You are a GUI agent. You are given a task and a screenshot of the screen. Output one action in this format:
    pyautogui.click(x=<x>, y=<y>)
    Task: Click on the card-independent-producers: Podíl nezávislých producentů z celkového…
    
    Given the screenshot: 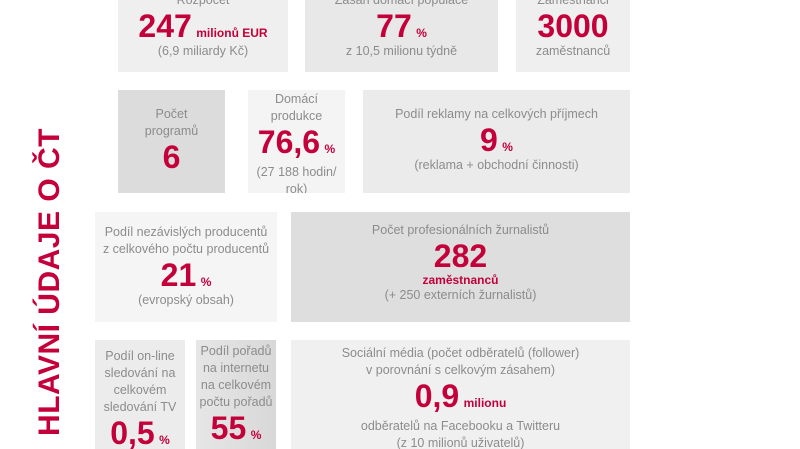 What is the action you would take?
    pyautogui.click(x=186, y=267)
    